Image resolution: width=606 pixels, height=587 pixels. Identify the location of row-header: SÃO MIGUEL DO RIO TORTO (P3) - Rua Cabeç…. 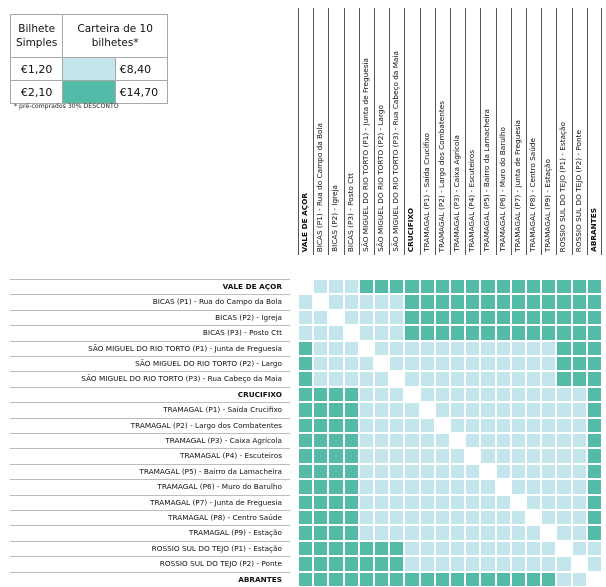
(150, 378).